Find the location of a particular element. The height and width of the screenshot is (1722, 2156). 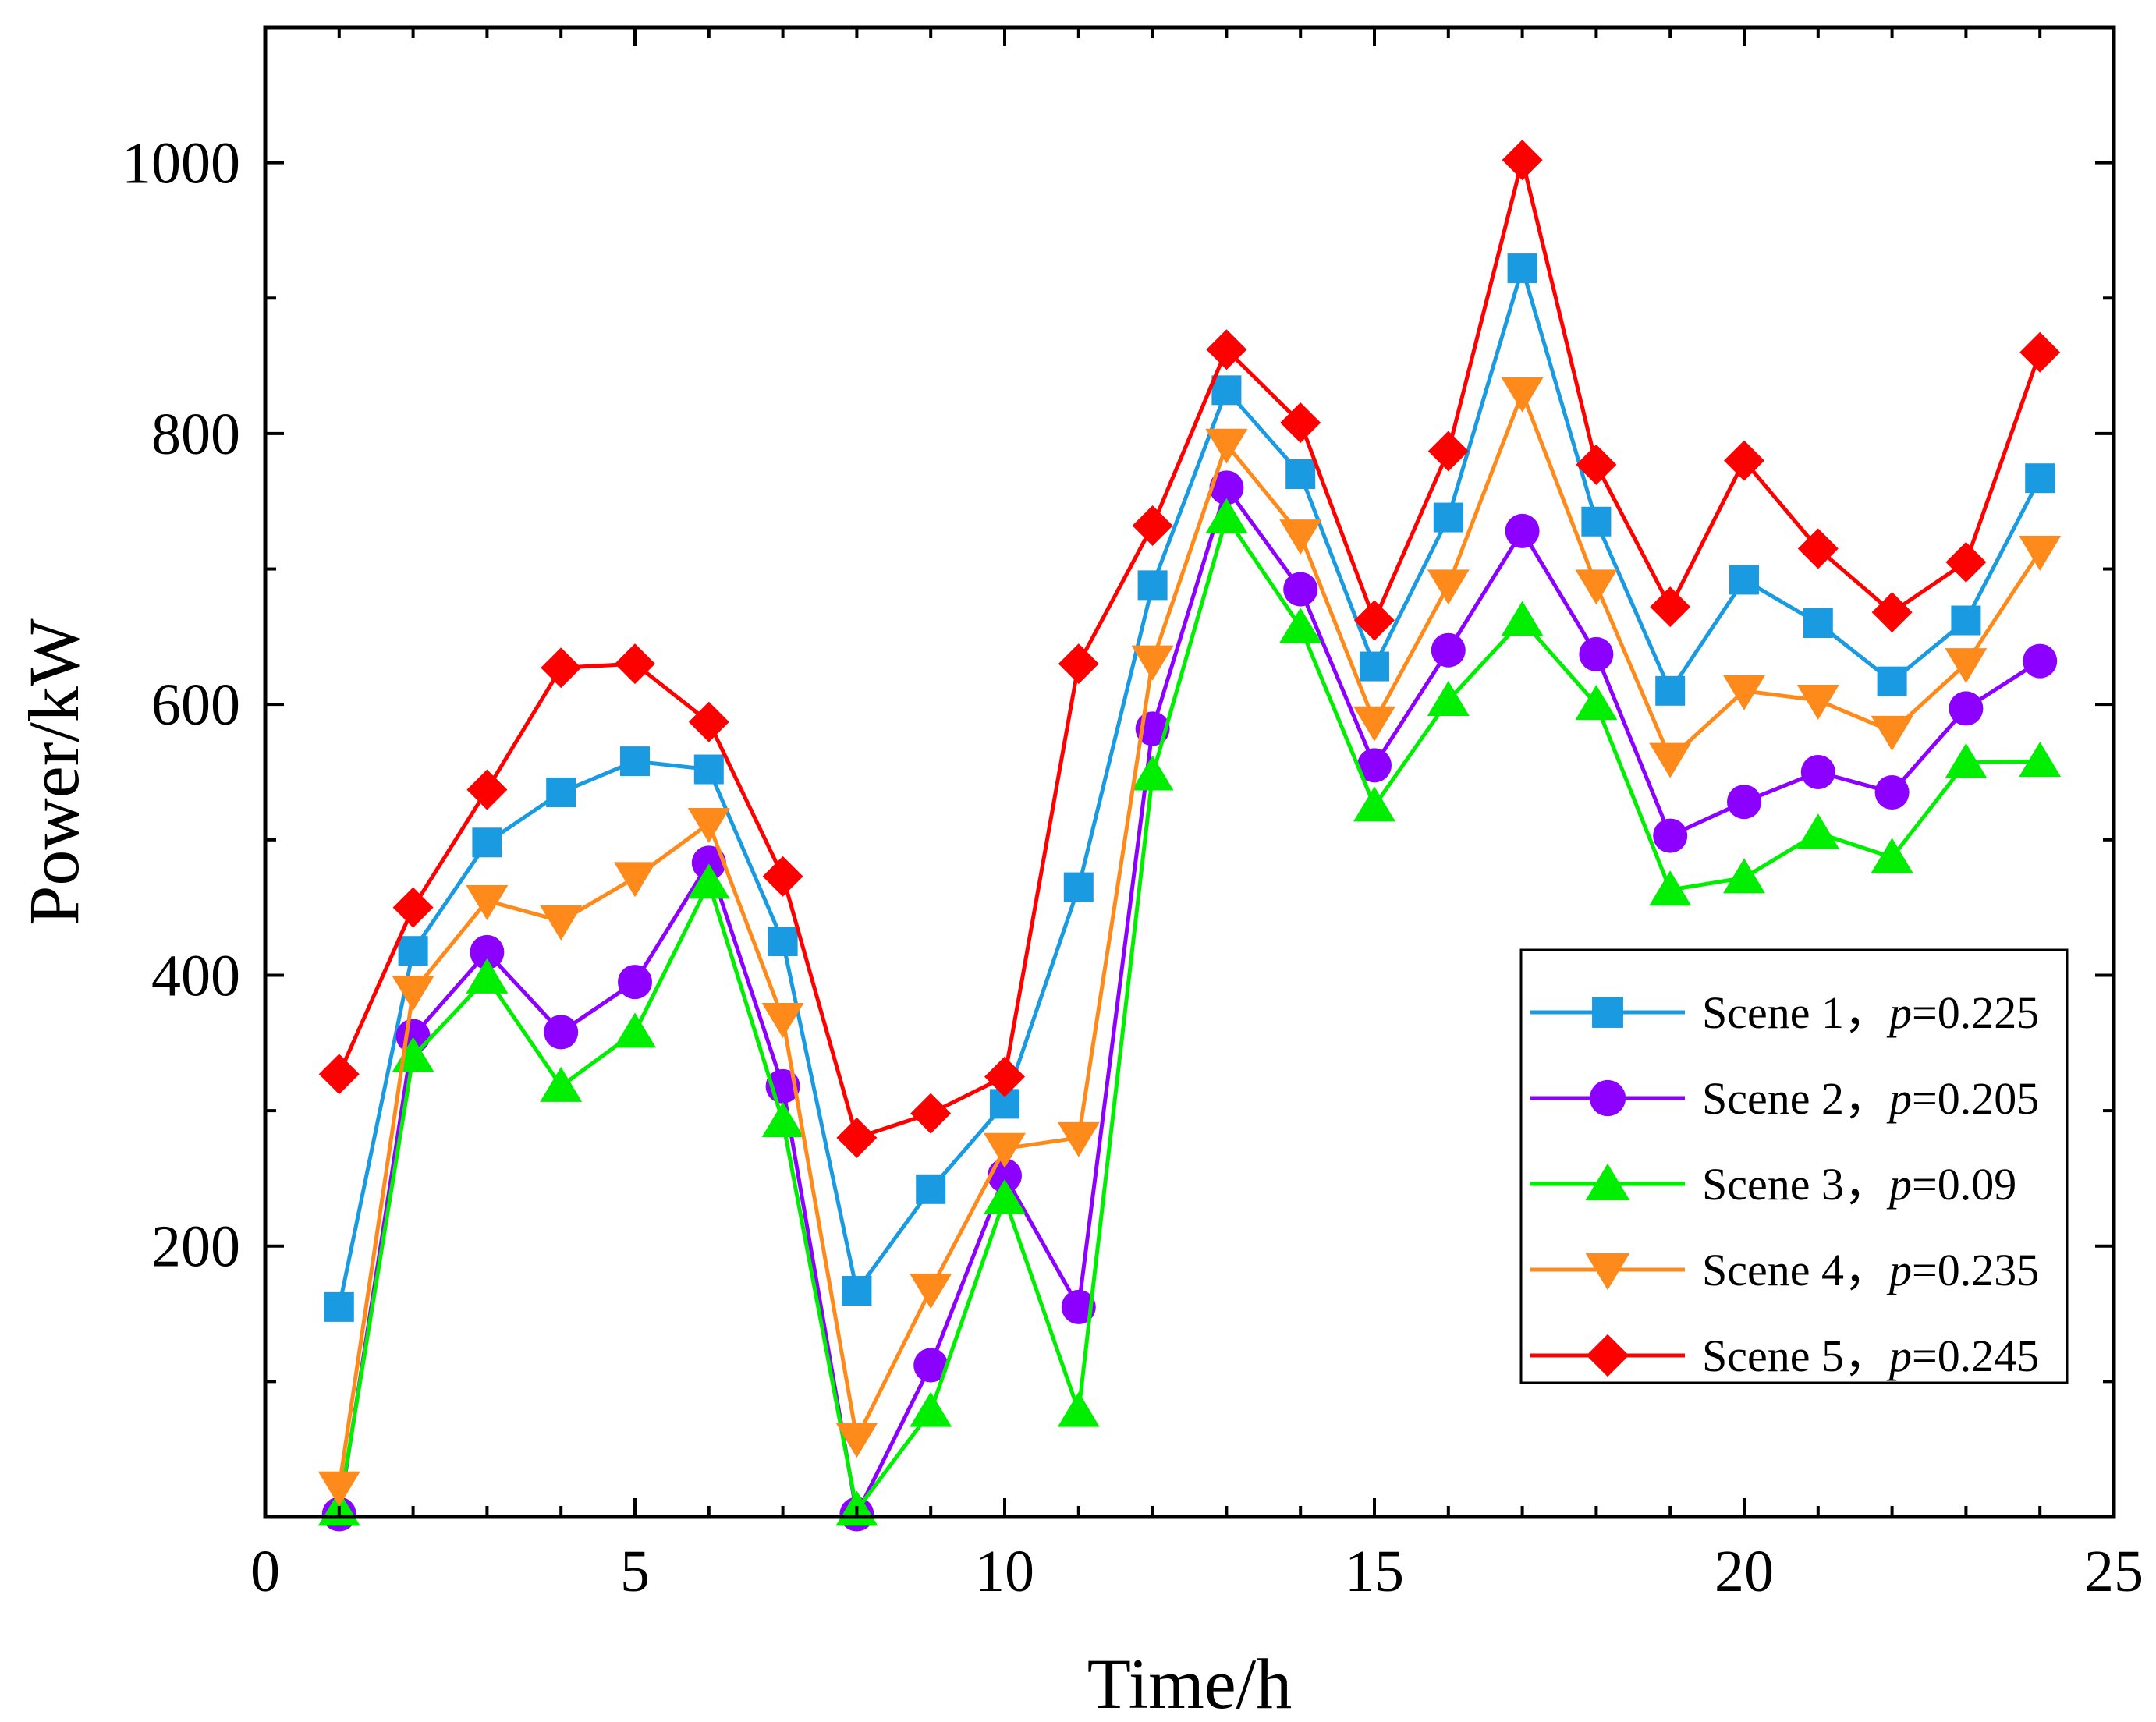

legend-prob-value: =0.245 is located at coordinates (1975, 1355).